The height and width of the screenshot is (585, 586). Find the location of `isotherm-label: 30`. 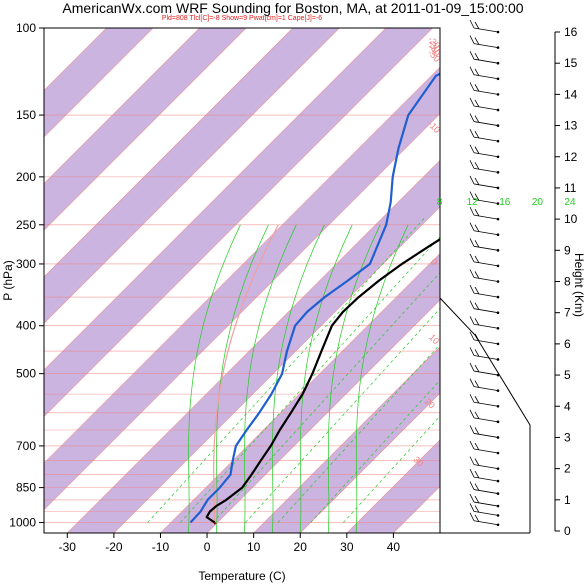

isotherm-label: 30 is located at coordinates (418, 461).